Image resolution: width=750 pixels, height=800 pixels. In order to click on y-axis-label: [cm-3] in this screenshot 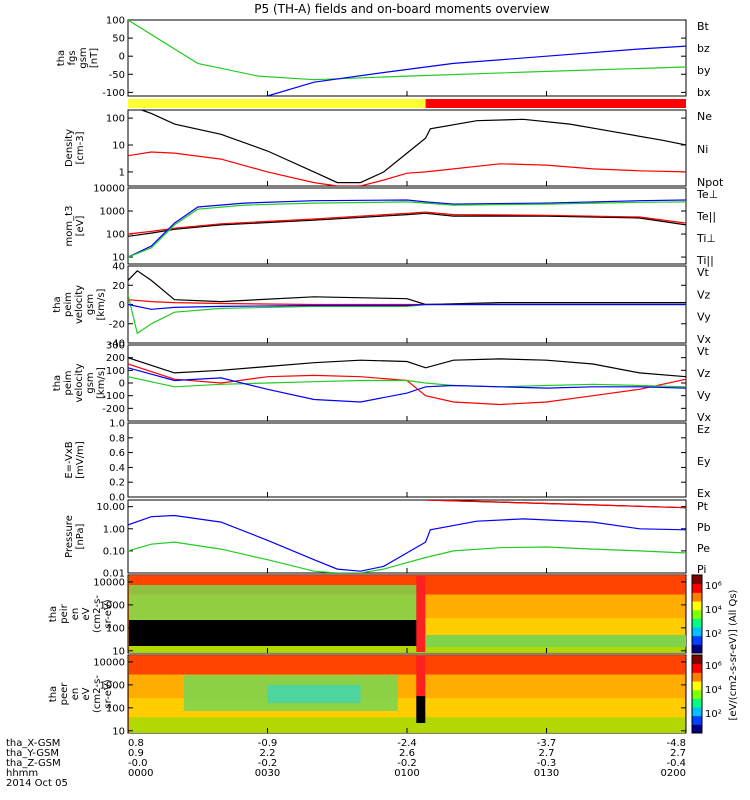, I will do `click(80, 147)`.